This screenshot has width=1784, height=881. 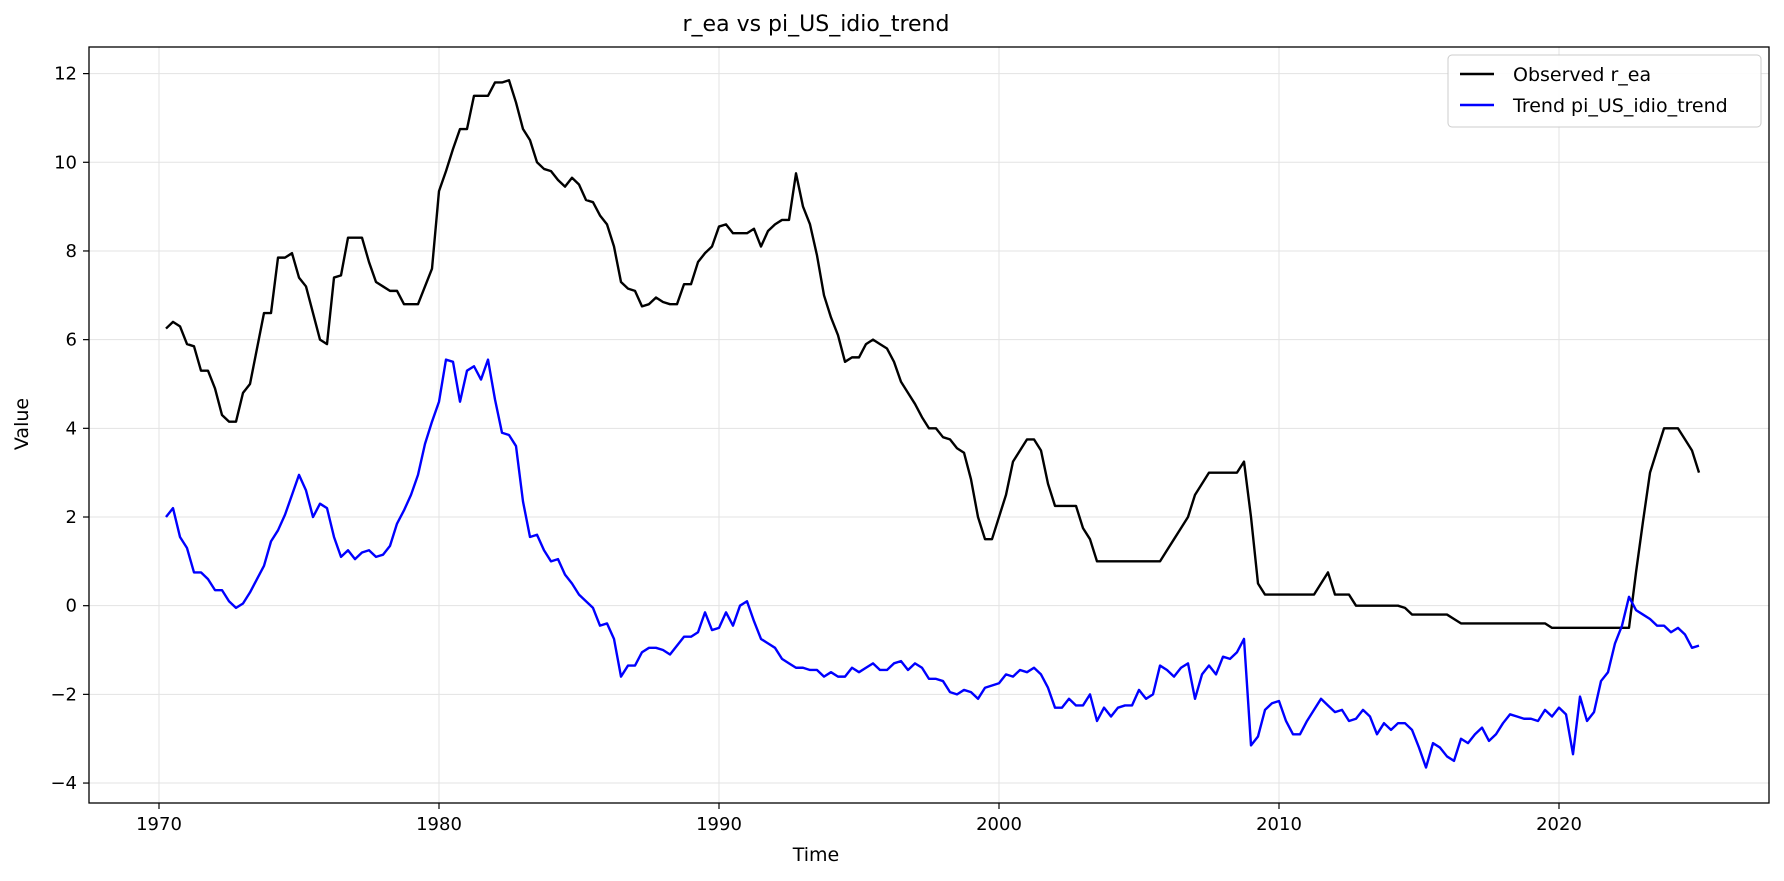 I want to click on y-tick-label: 0, so click(x=71, y=606).